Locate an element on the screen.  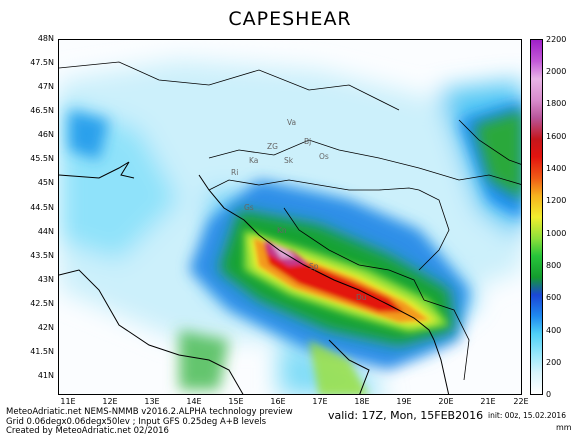
lat-tick: 43N is located at coordinates (45, 279).